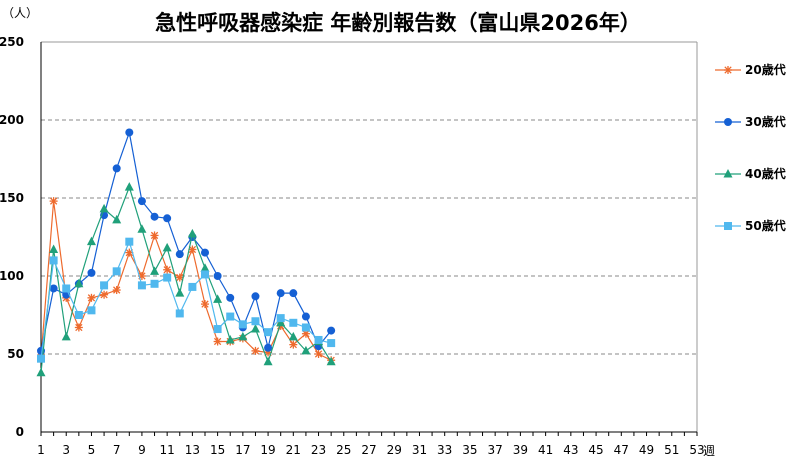 This screenshot has height=462, width=800. Describe the element at coordinates (117, 219) in the screenshot. I see `point-s3-w7` at that location.